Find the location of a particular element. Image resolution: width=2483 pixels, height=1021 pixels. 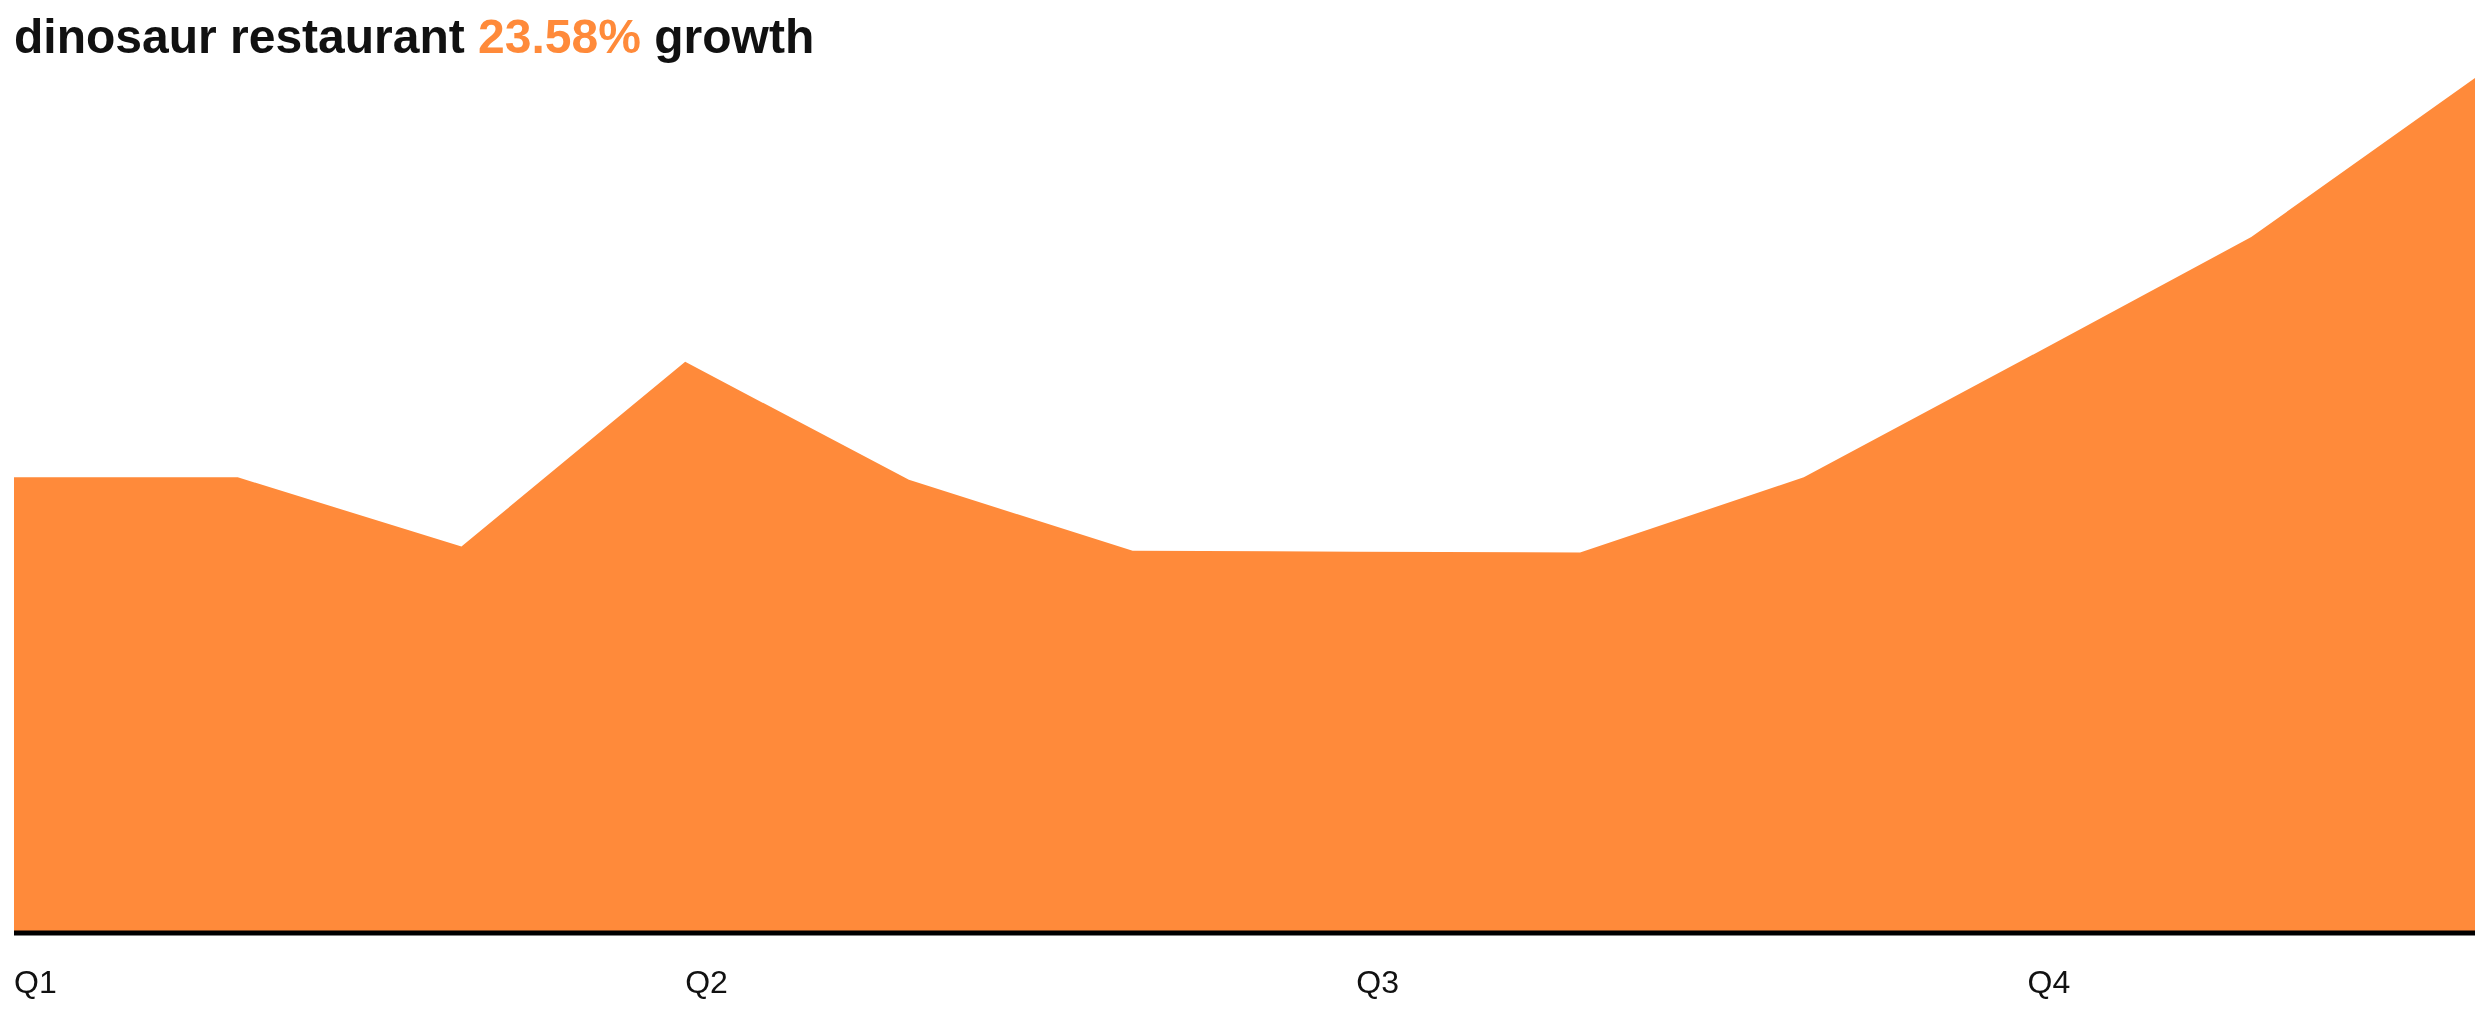

x-tick-label: Q2 is located at coordinates (706, 982).